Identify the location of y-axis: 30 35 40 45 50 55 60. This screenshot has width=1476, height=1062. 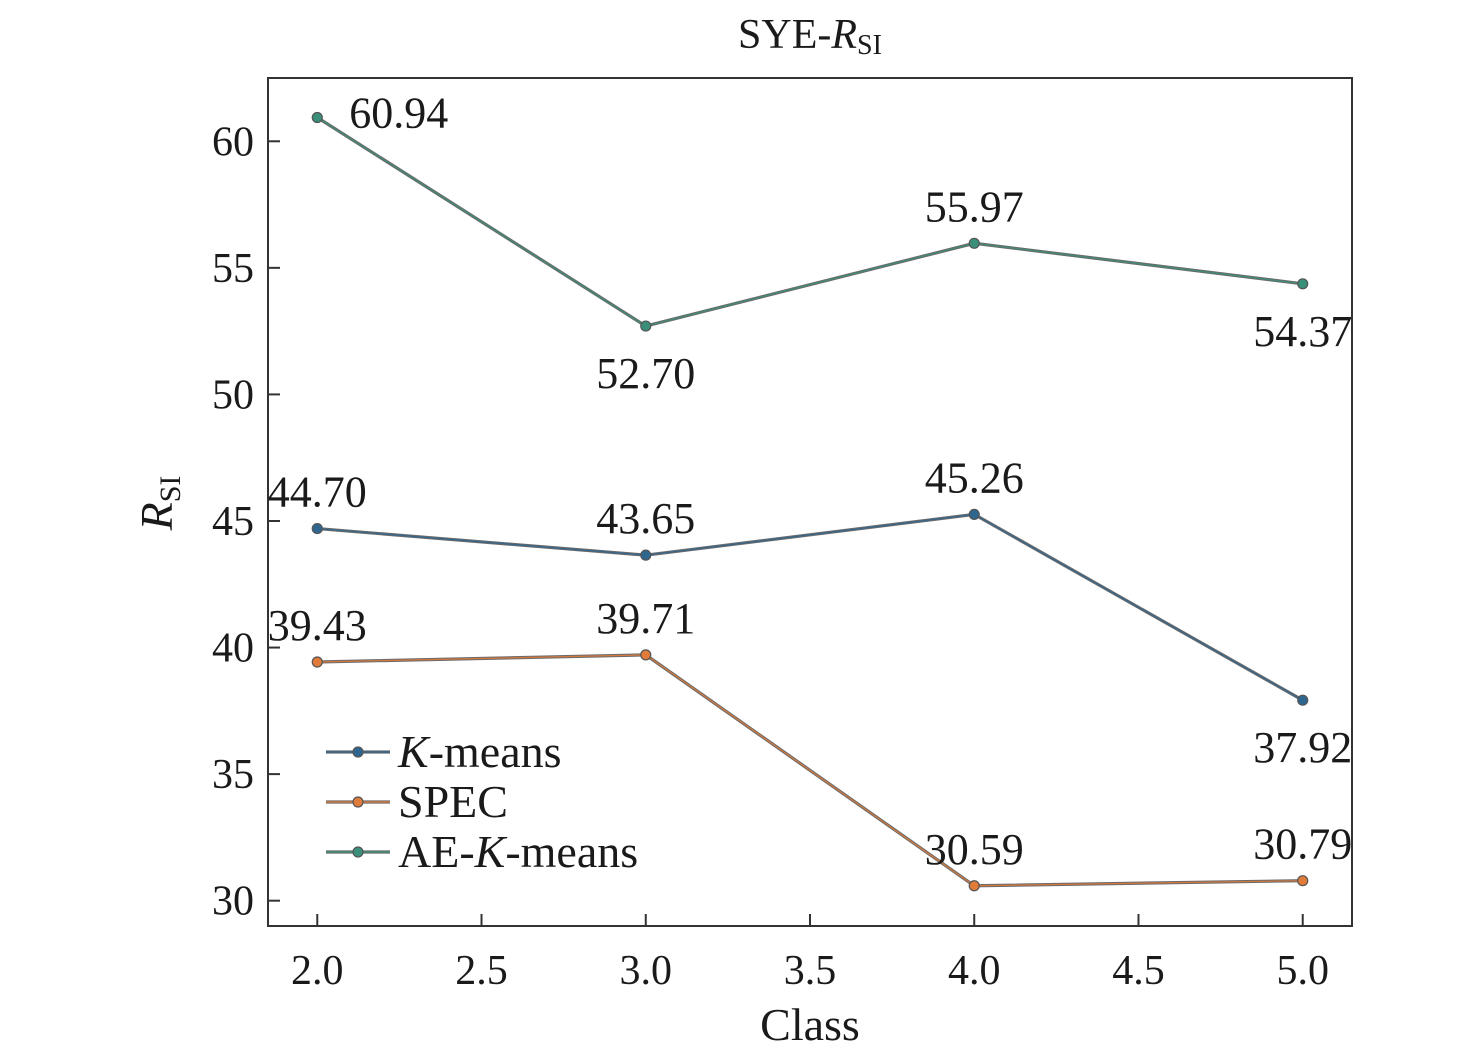
(246, 522).